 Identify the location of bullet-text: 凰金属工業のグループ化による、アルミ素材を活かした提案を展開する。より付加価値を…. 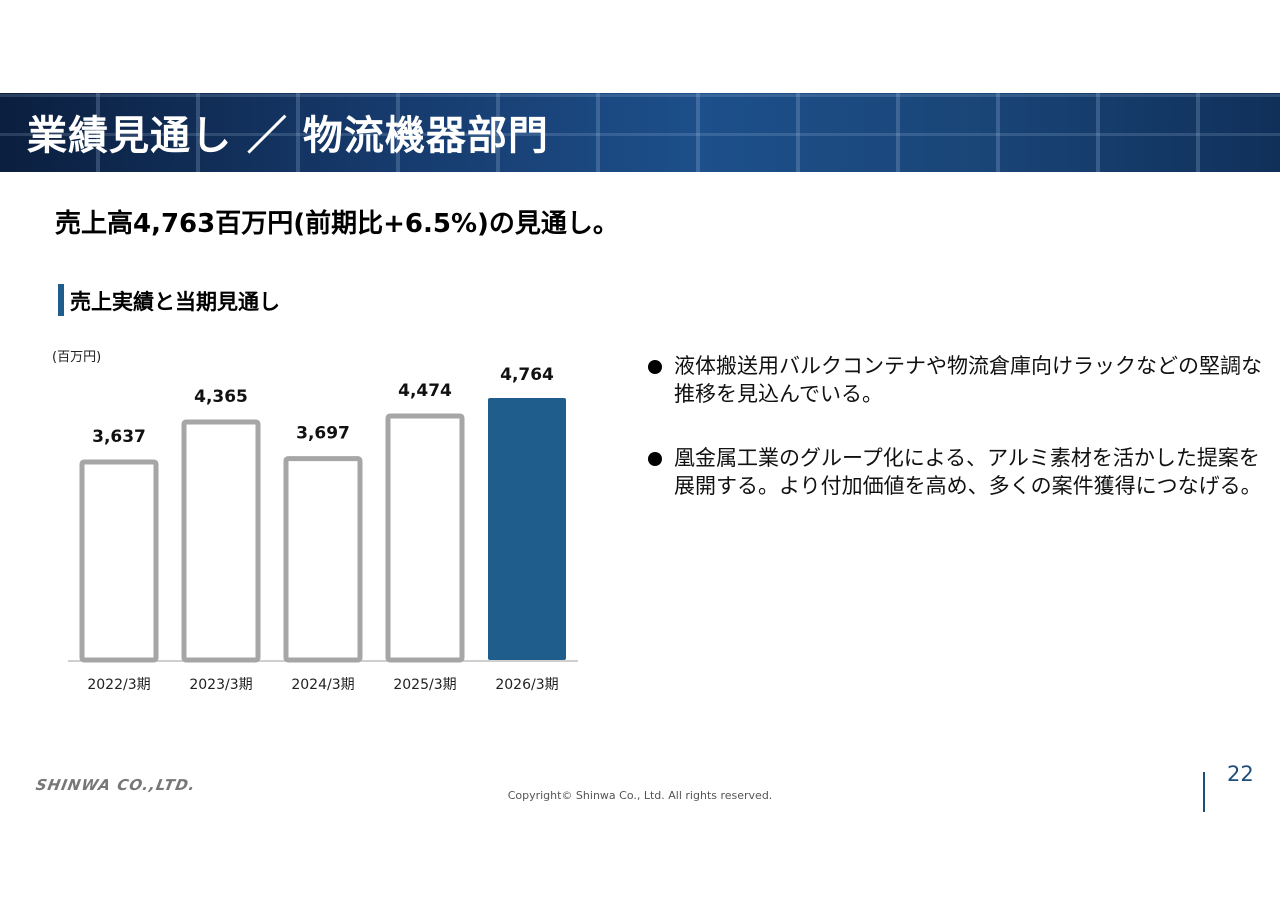
(968, 472).